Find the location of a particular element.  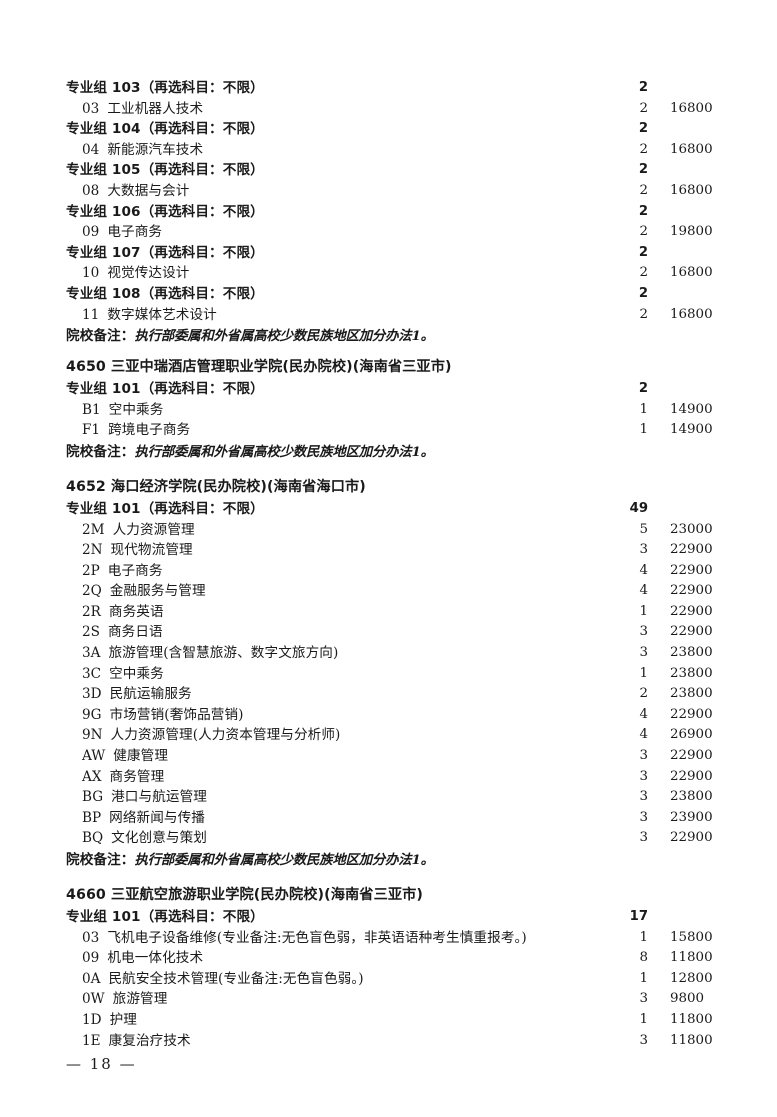

major-name: 大数据与会计 is located at coordinates (148, 190).